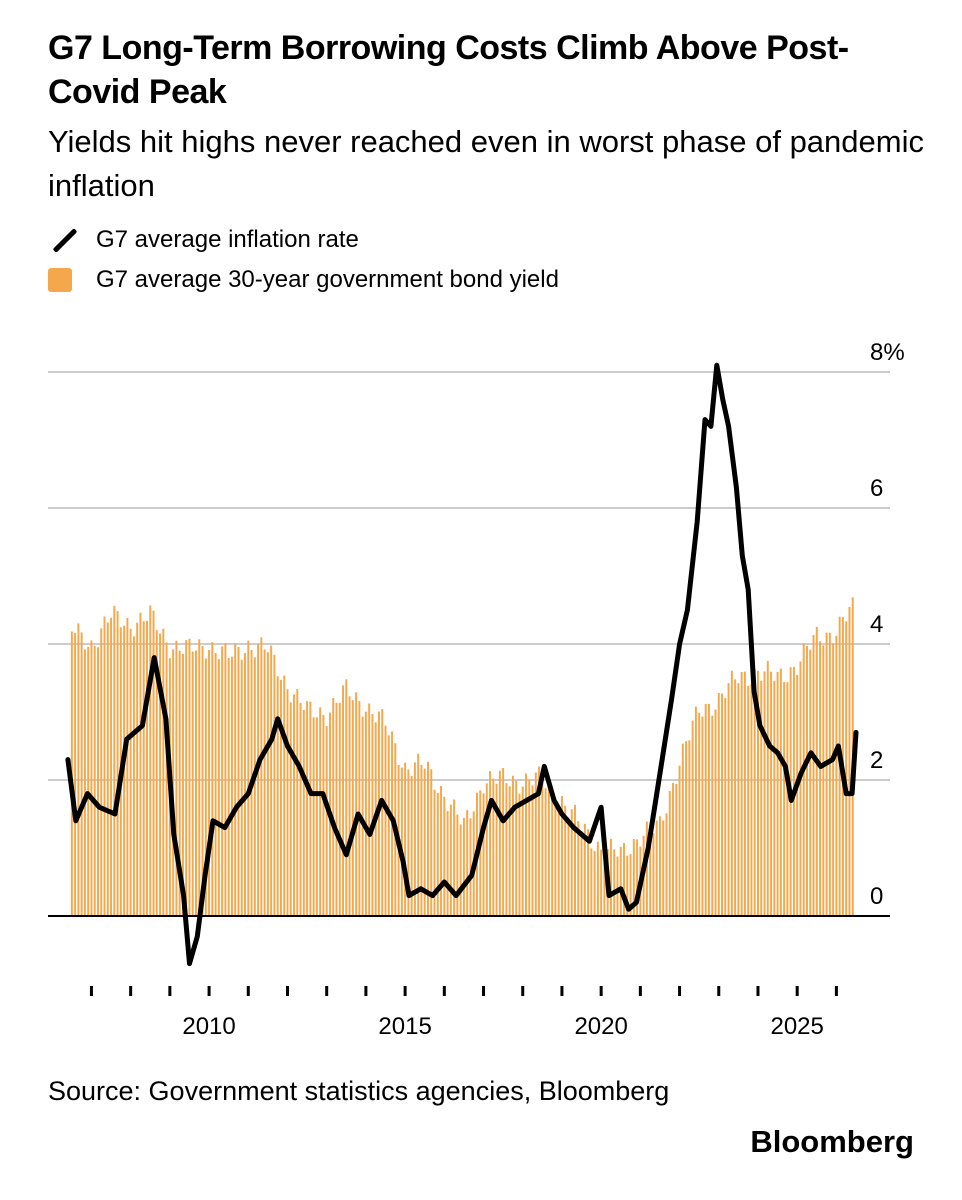 This screenshot has width=962, height=1200. What do you see at coordinates (887, 352) in the screenshot?
I see `y-tick-label-8: 8%` at bounding box center [887, 352].